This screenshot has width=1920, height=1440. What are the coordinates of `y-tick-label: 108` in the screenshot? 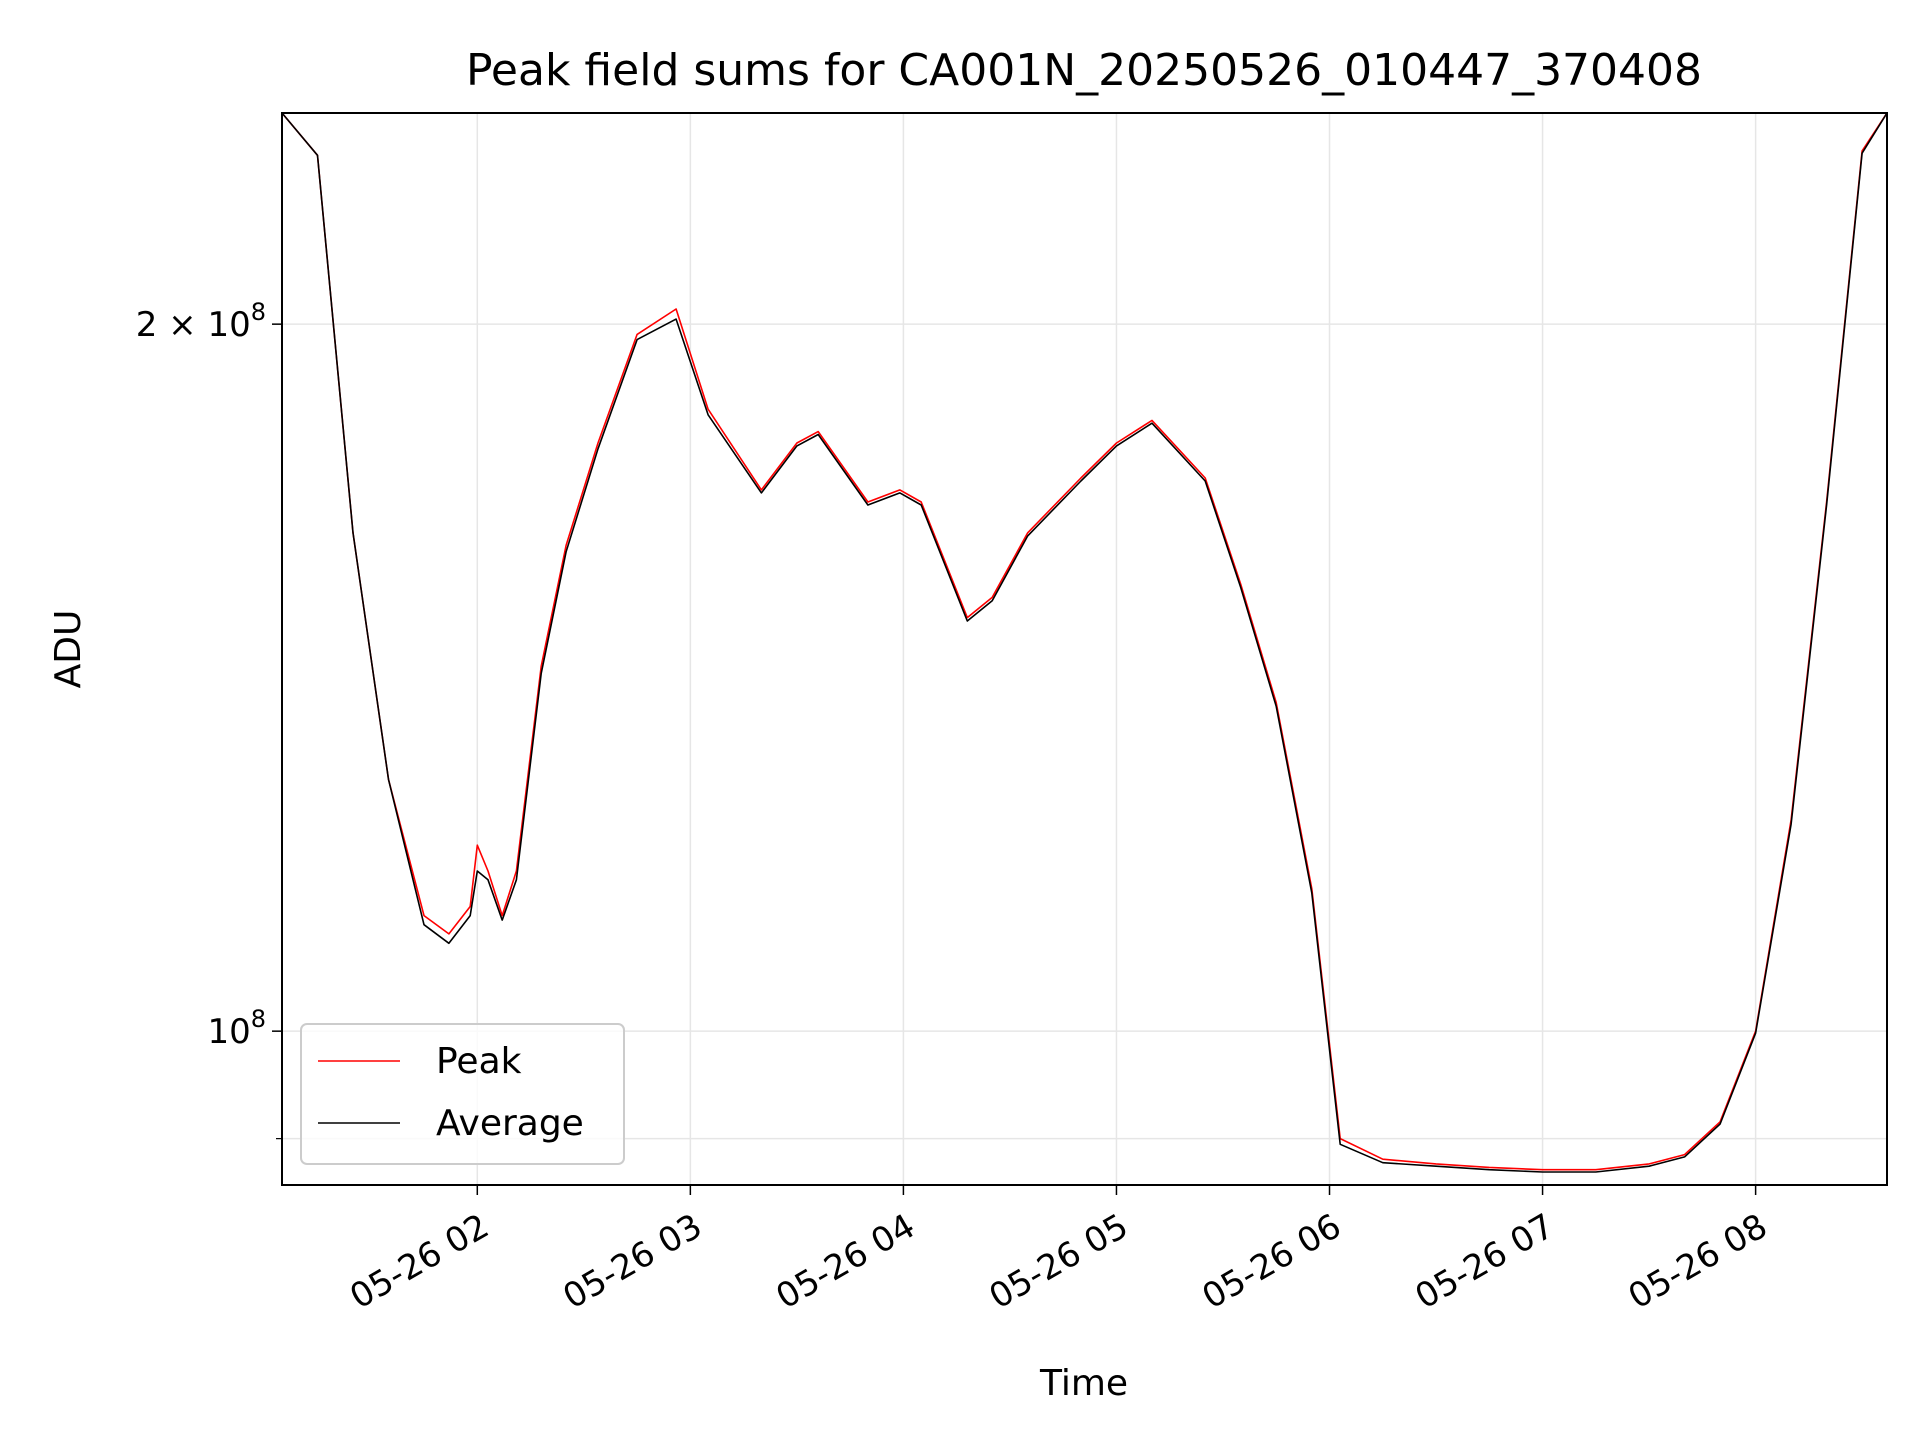 It's located at (236, 1028).